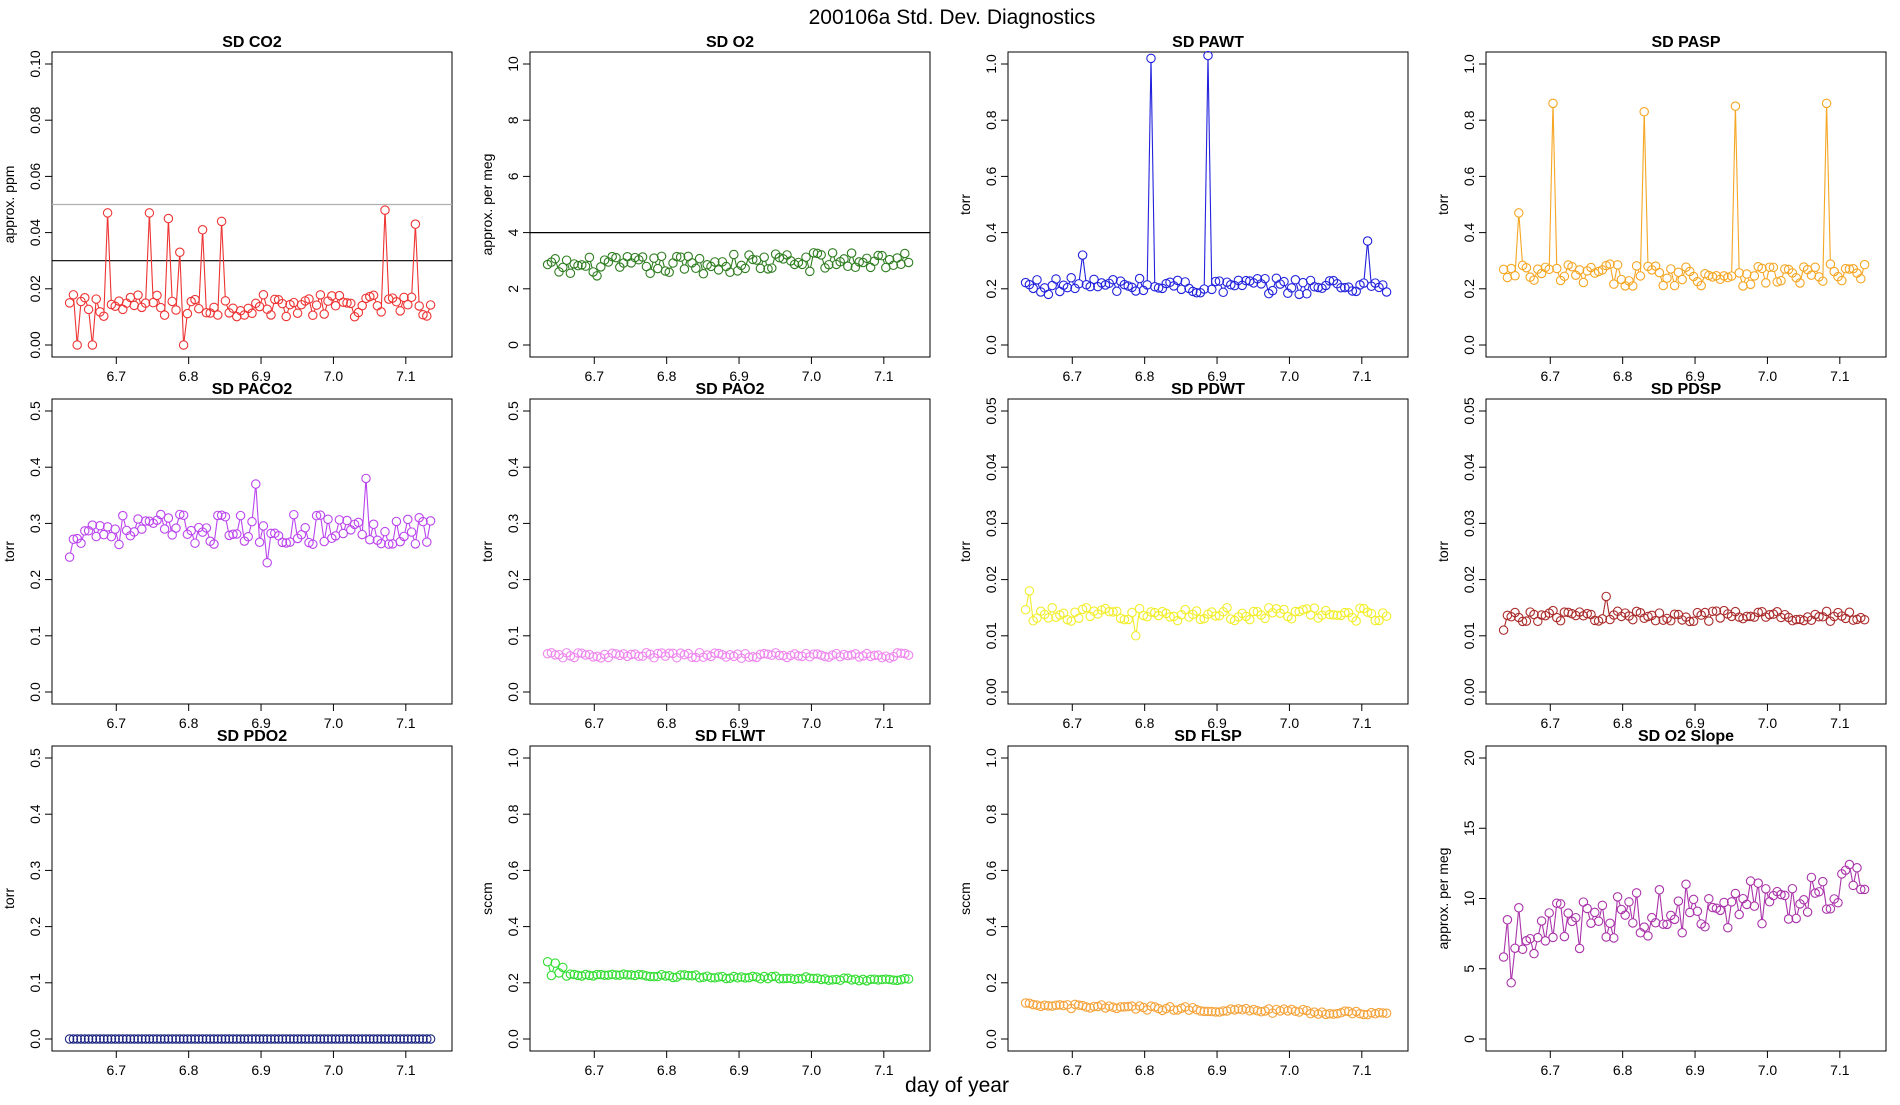 The height and width of the screenshot is (1105, 1900). Describe the element at coordinates (991, 814) in the screenshot. I see `y-tick-label: 0.8` at that location.